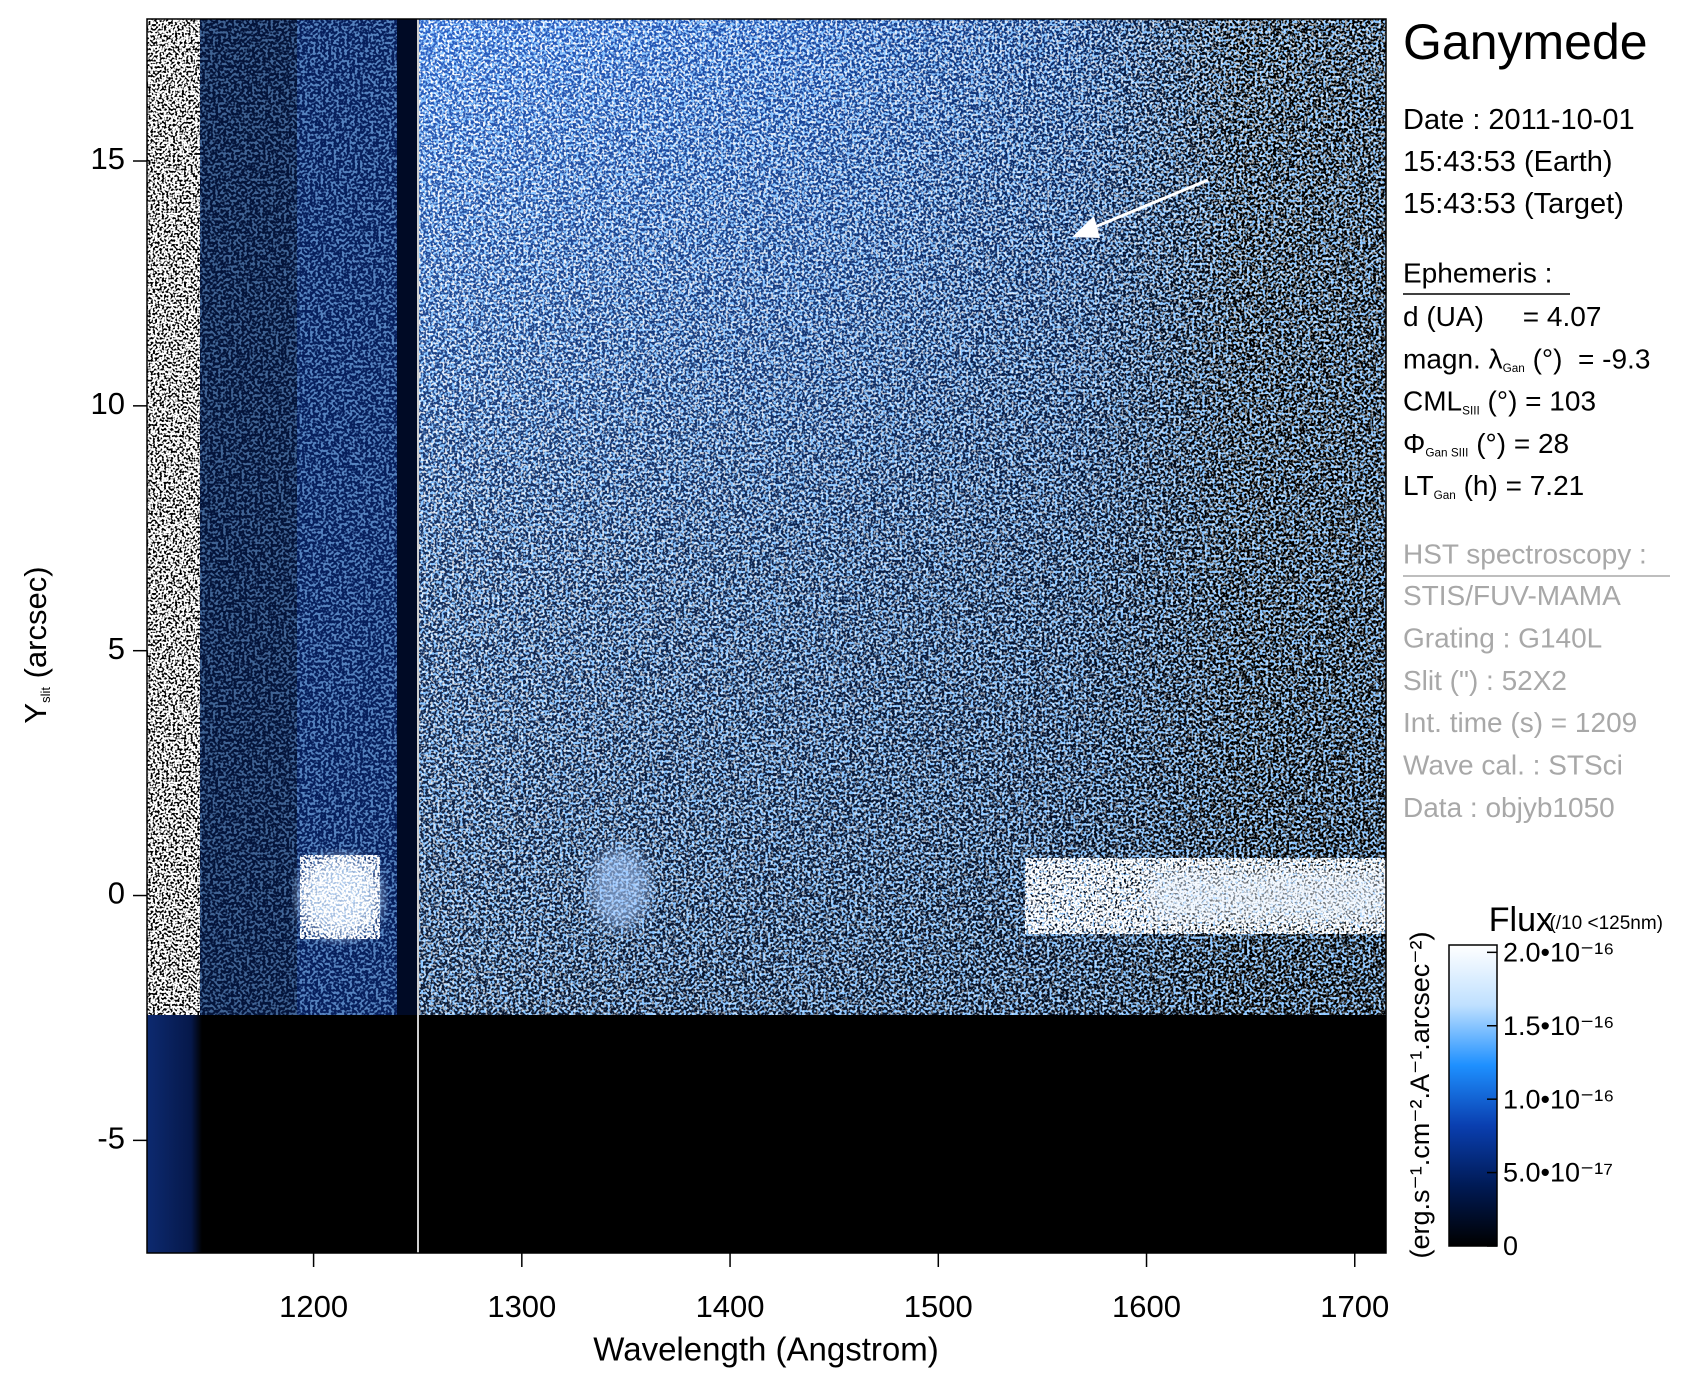  I want to click on text-part: STIS/FUV-MAMA, so click(1512, 595).